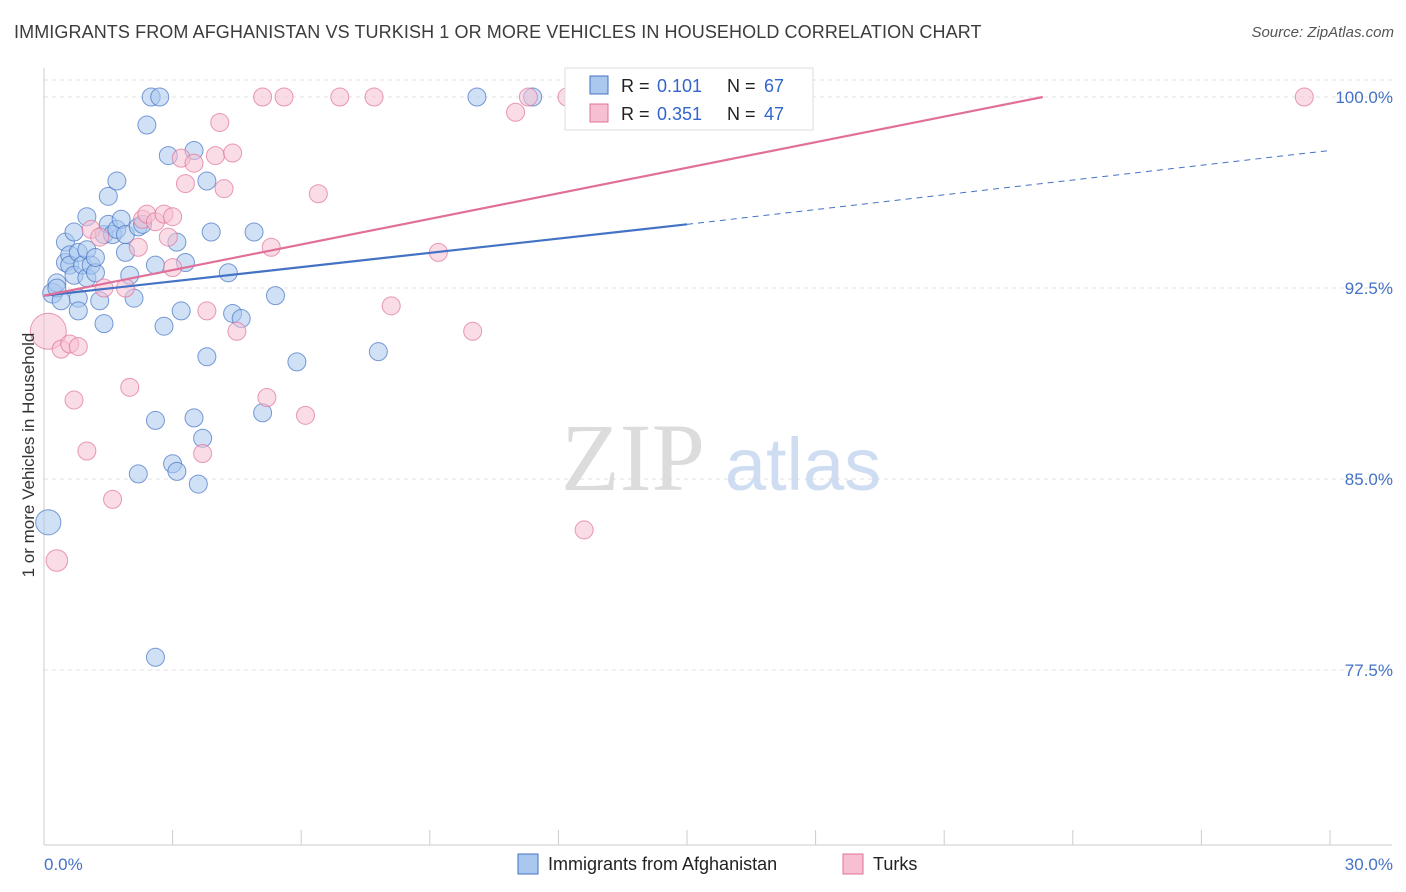  What do you see at coordinates (1369, 479) in the screenshot?
I see `y-tick-label-1: 85.0%` at bounding box center [1369, 479].